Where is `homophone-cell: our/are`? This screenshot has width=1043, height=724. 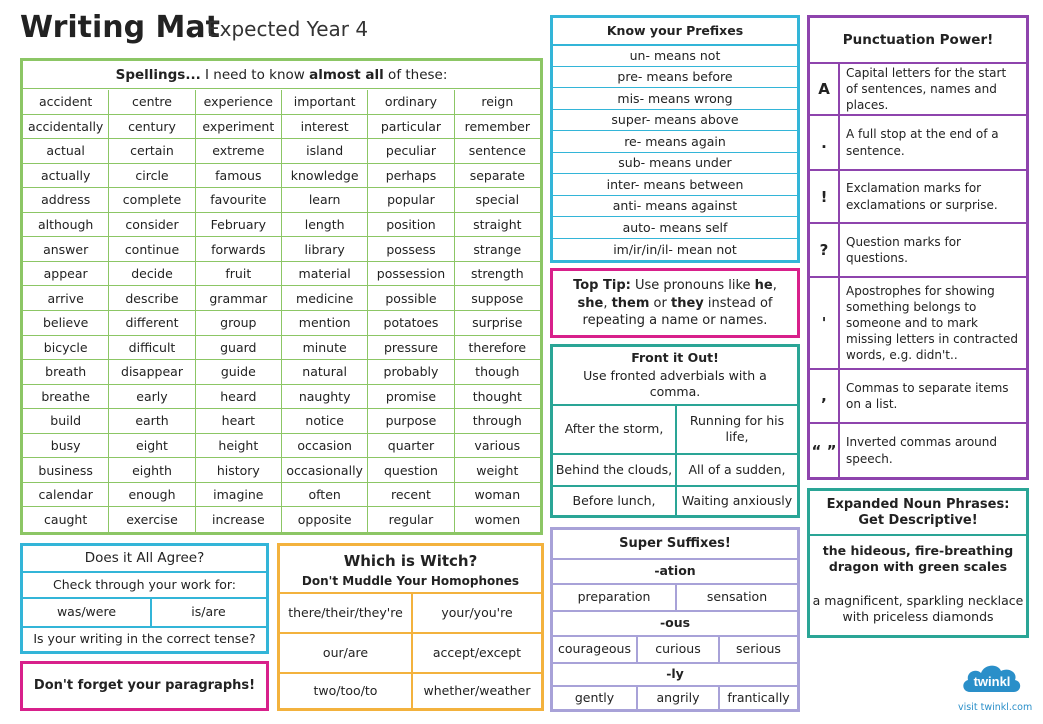 homophone-cell: our/are is located at coordinates (345, 652).